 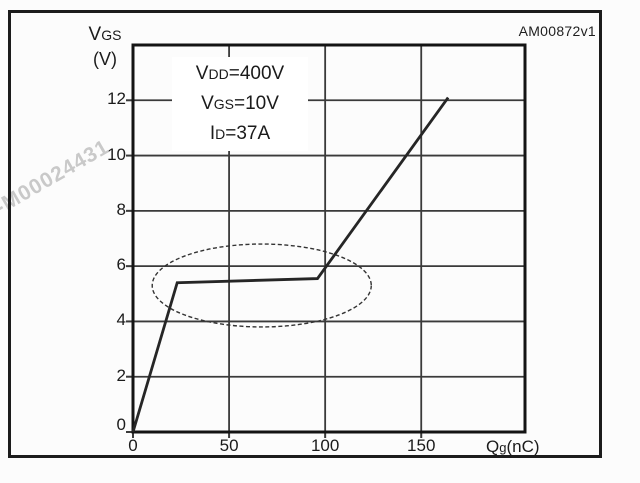 I want to click on y-tick-label: 10, so click(x=116, y=154).